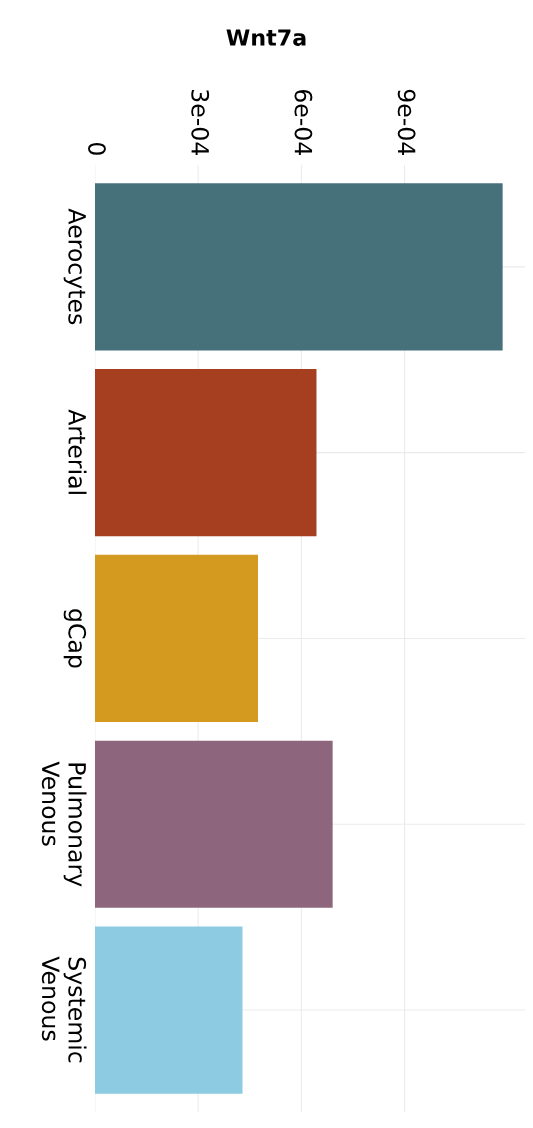 The height and width of the screenshot is (1128, 533). What do you see at coordinates (200, 123) in the screenshot?
I see `x-tick-label: 3e-04` at bounding box center [200, 123].